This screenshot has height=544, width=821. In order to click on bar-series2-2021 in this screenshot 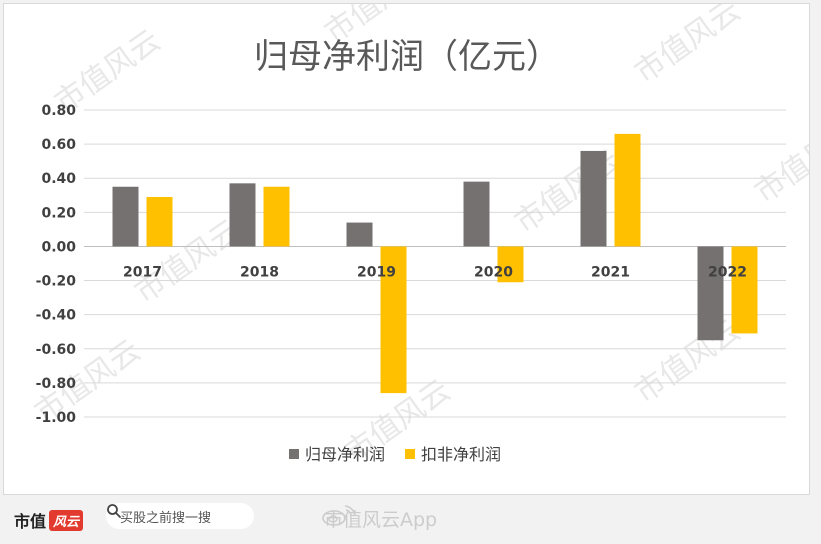, I will do `click(627, 190)`.